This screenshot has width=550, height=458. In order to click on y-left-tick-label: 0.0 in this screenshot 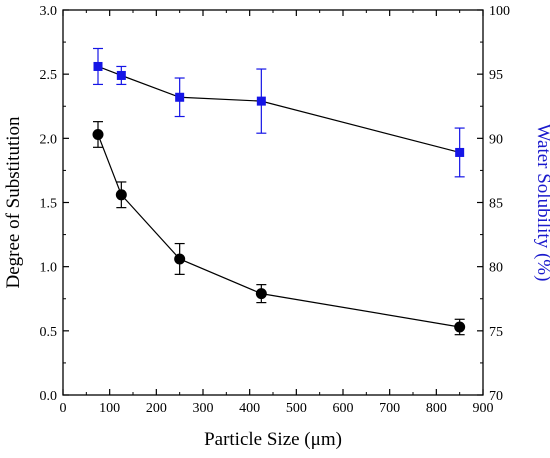, I will do `click(49, 396)`.